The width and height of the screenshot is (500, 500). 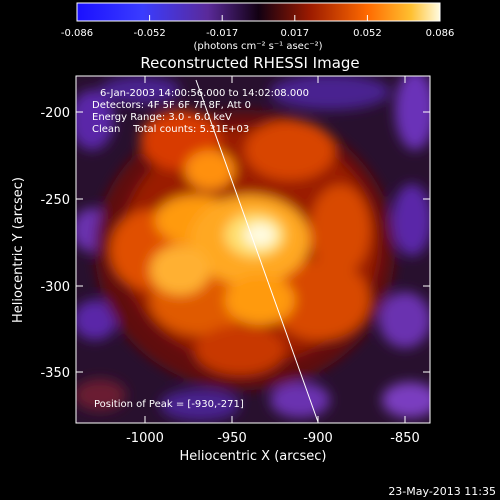 What do you see at coordinates (405, 438) in the screenshot?
I see `x-tick-label: -850` at bounding box center [405, 438].